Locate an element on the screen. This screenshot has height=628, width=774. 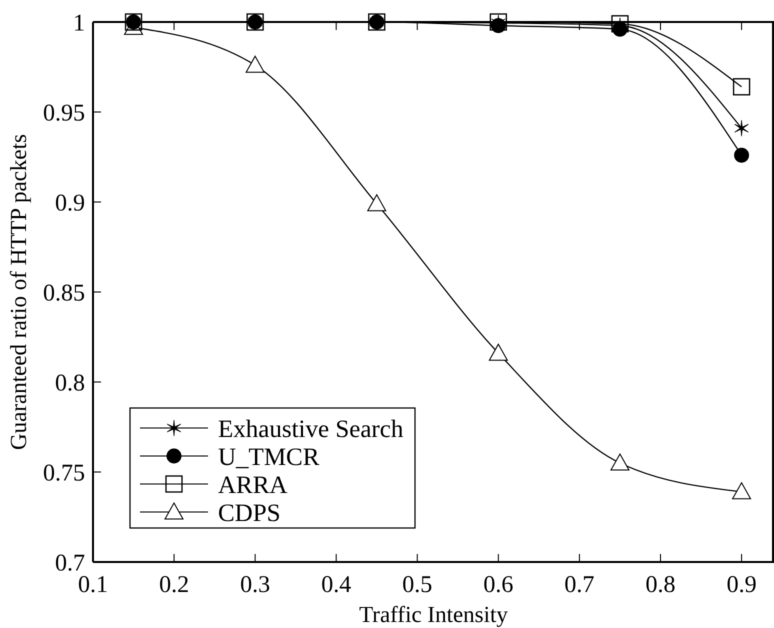
y-tick-label: 0.8 is located at coordinates (70, 383).